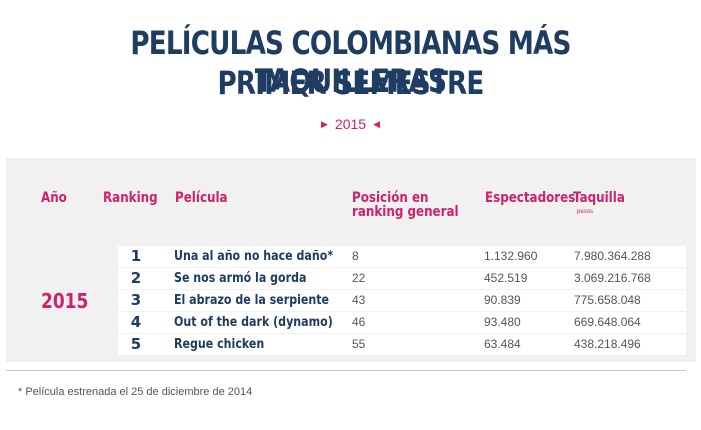 This screenshot has height=430, width=701. What do you see at coordinates (607, 322) in the screenshot?
I see `boxoffice-cell: 669.648.064` at bounding box center [607, 322].